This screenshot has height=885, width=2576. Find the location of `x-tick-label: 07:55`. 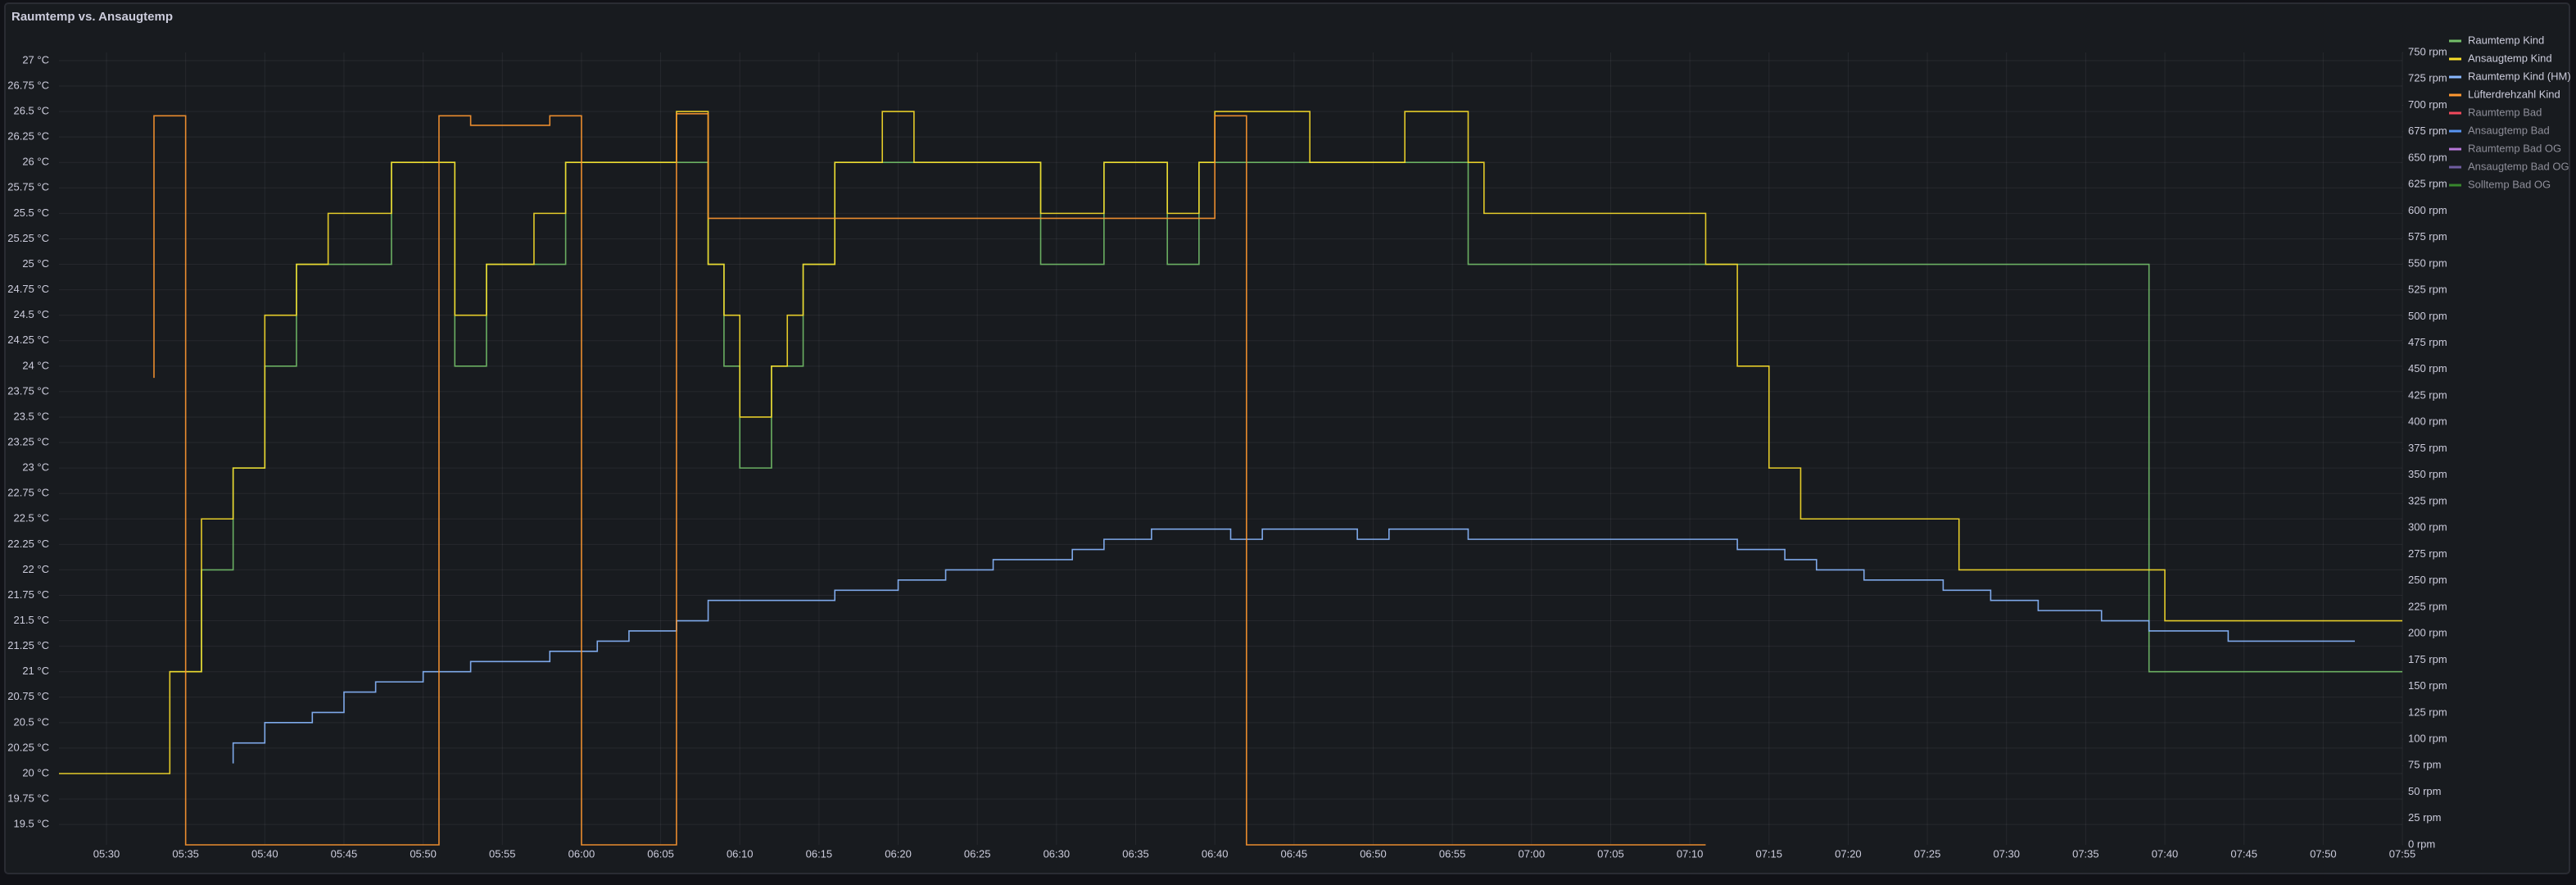

x-tick-label: 07:55 is located at coordinates (2402, 853).